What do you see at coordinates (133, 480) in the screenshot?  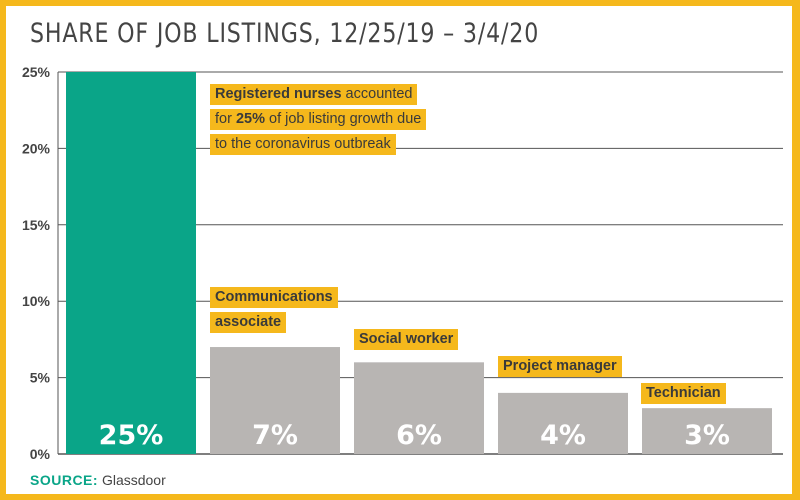 I see `source-text: Glassdoor` at bounding box center [133, 480].